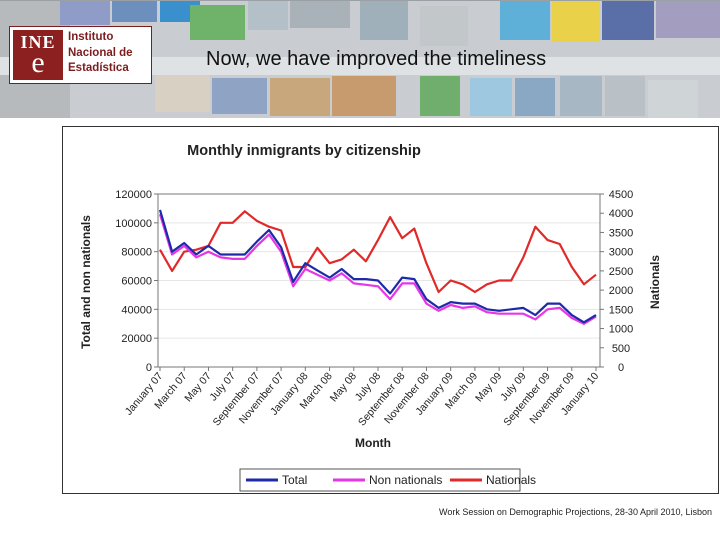 The width and height of the screenshot is (720, 540). What do you see at coordinates (136, 310) in the screenshot?
I see `left-axis-tick-label: 40000` at bounding box center [136, 310].